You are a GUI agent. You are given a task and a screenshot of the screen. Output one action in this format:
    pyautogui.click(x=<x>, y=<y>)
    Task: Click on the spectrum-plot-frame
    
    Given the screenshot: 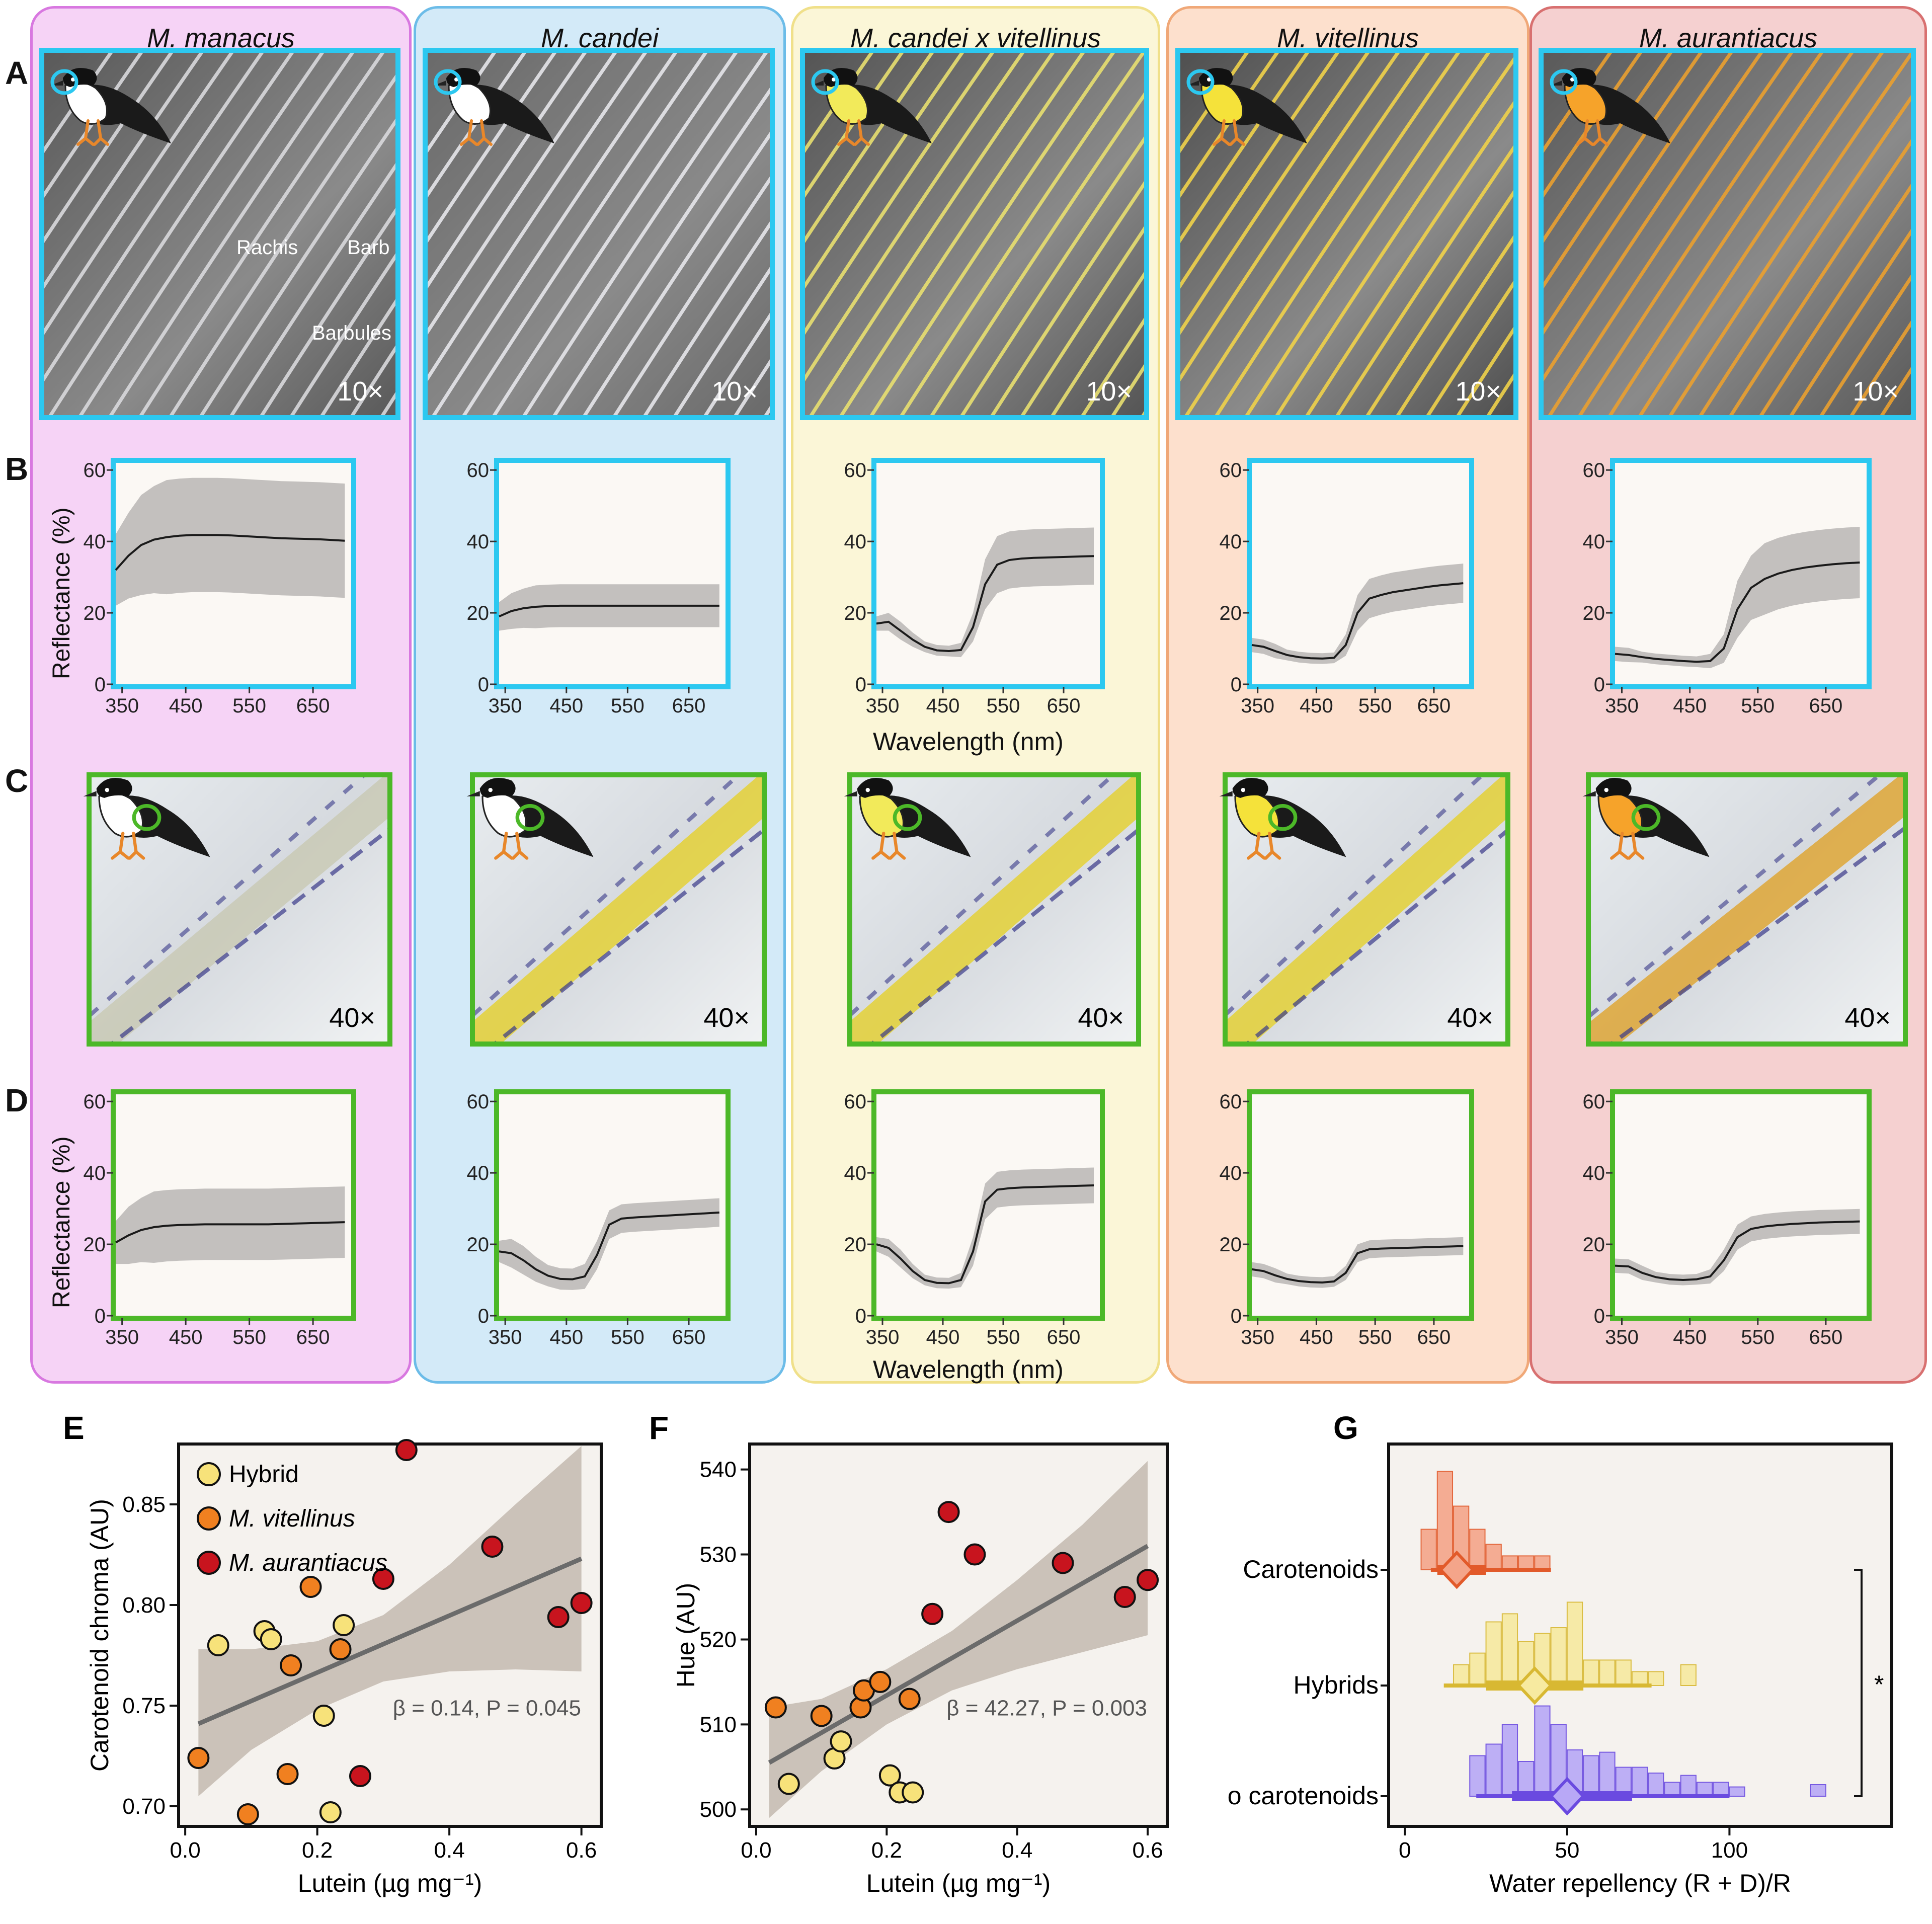 What is the action you would take?
    pyautogui.click(x=612, y=573)
    